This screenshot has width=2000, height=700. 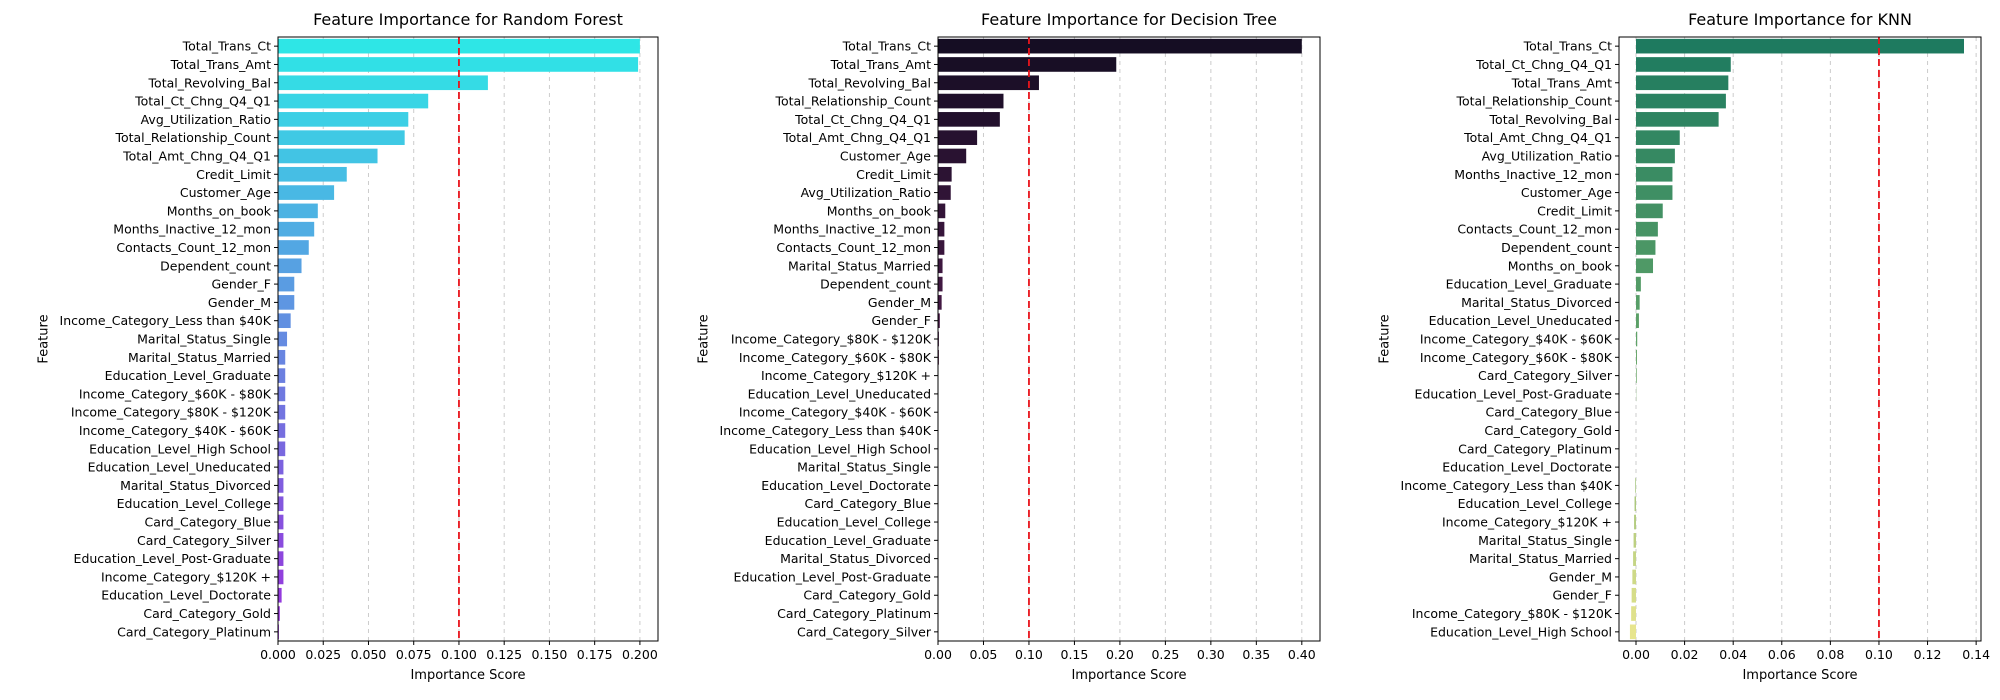 What do you see at coordinates (1635, 540) in the screenshot?
I see `bar-marital-status-single` at bounding box center [1635, 540].